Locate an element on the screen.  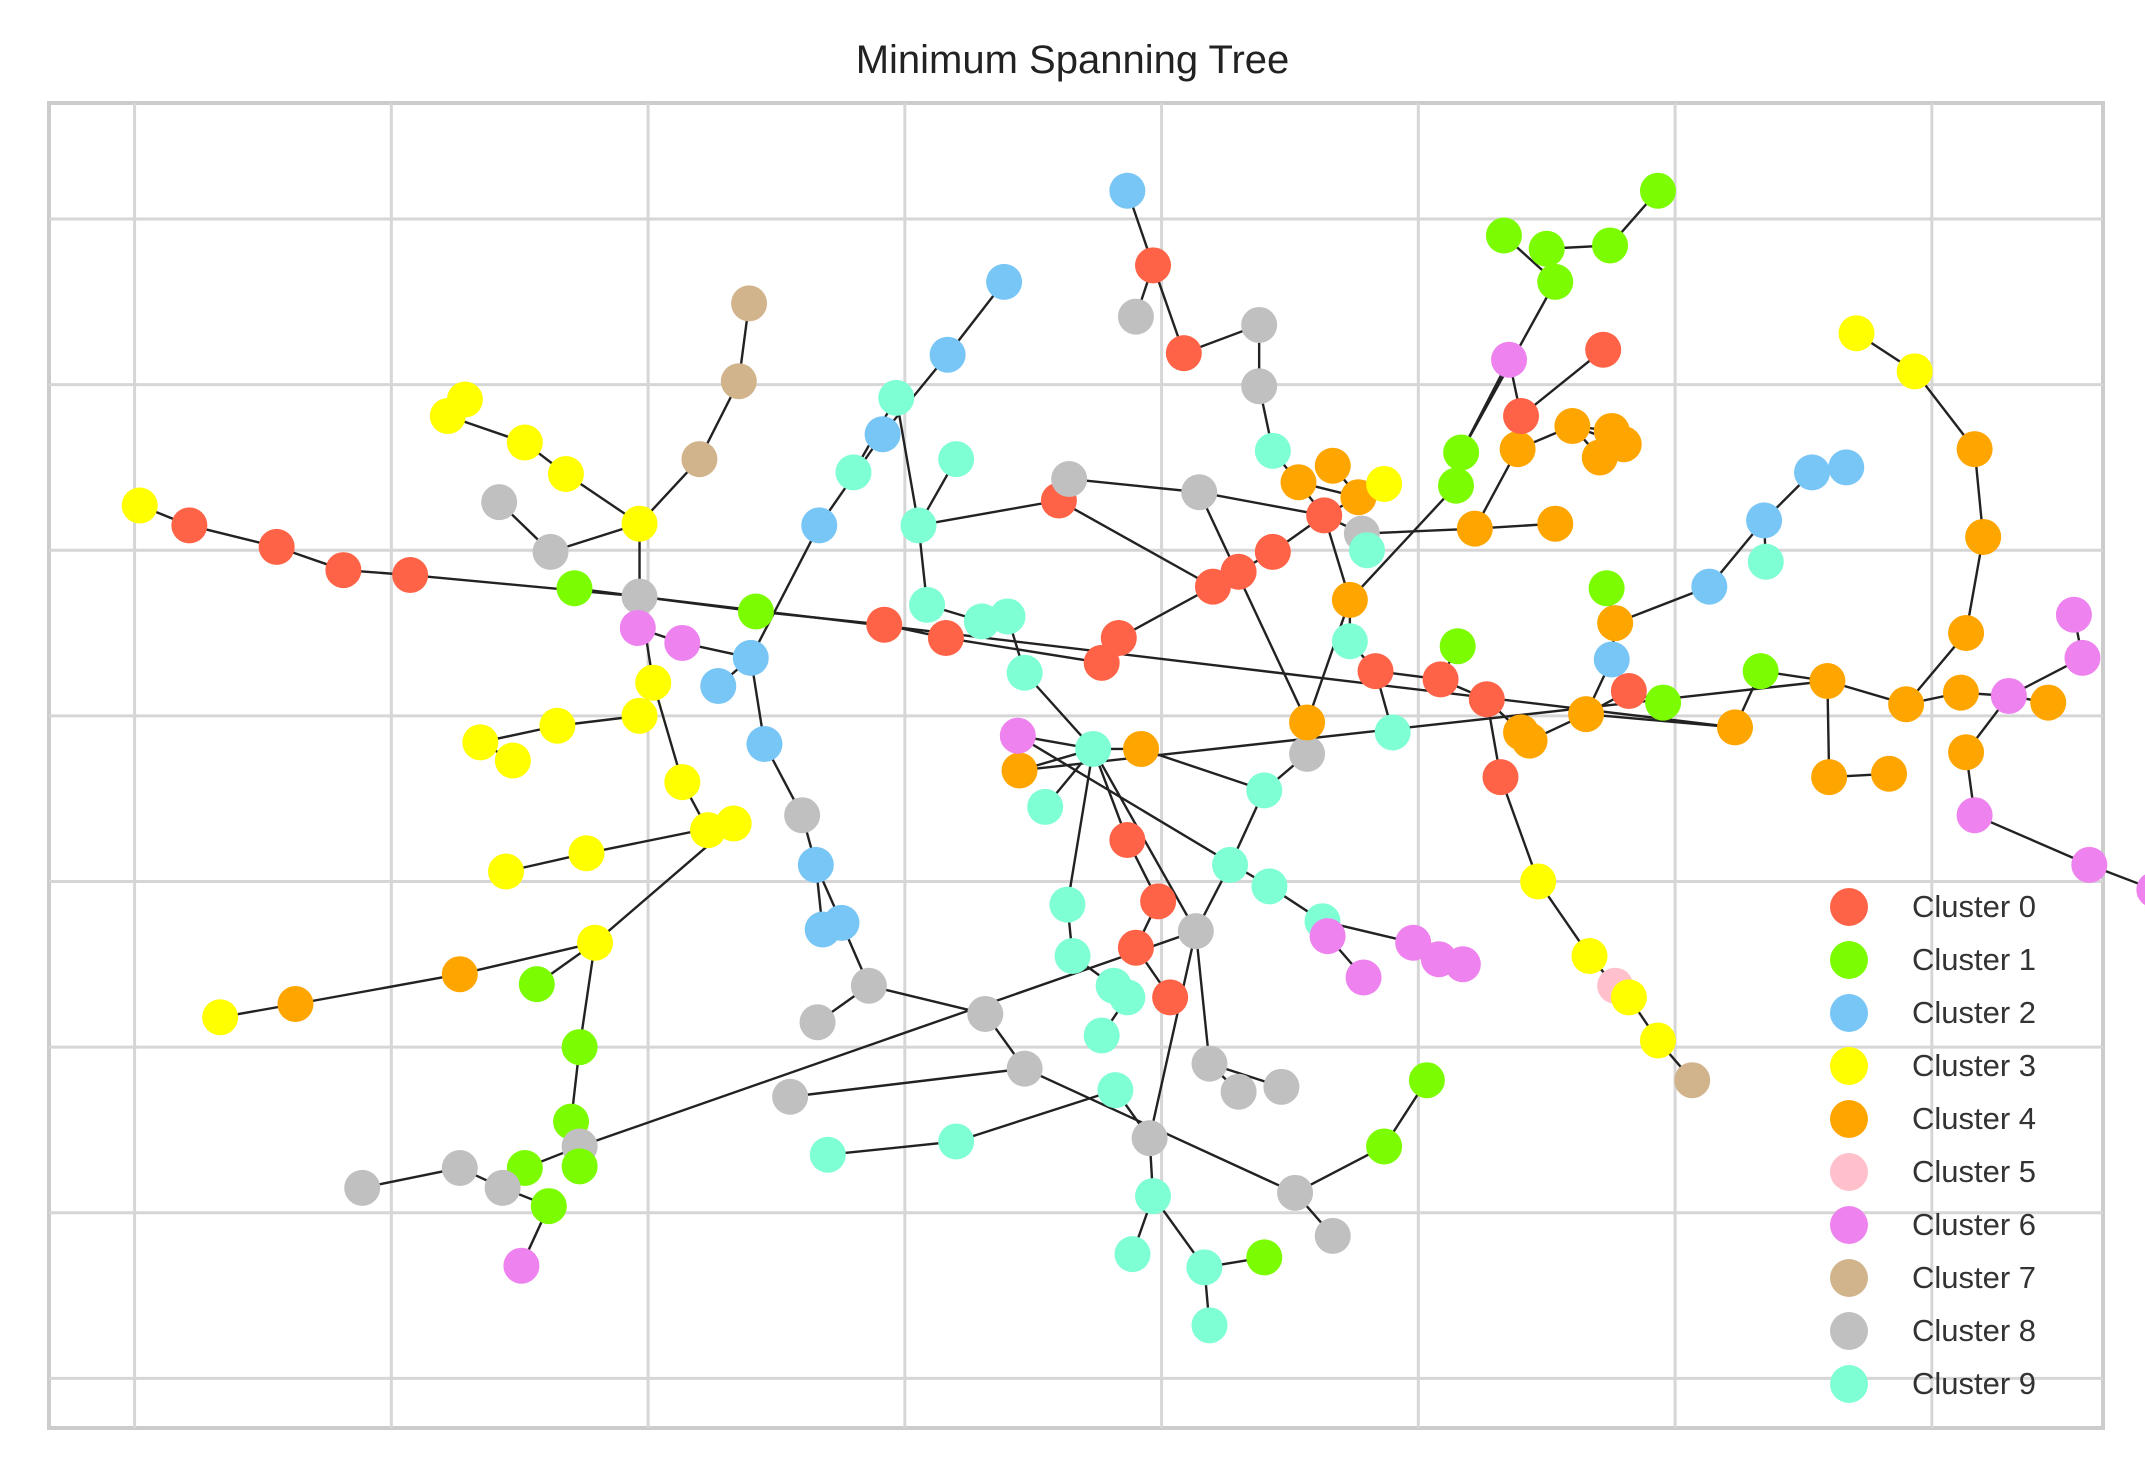
node-n2 is located at coordinates (1349, 641).